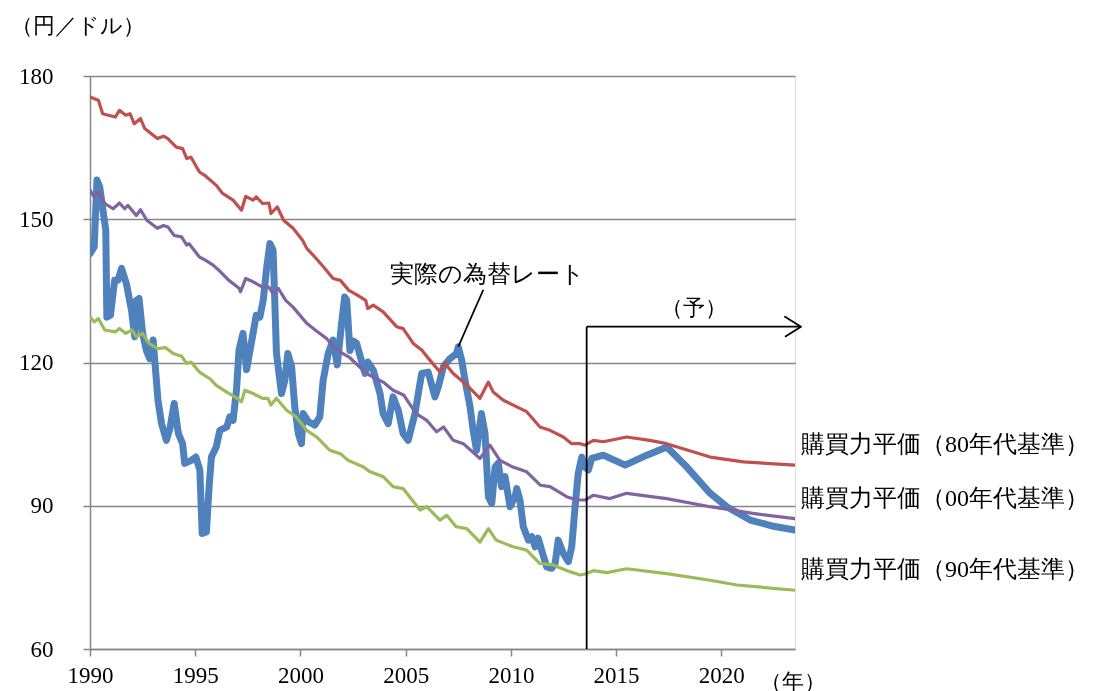  I want to click on y-axis-title: （円／ドル）, so click(77, 25).